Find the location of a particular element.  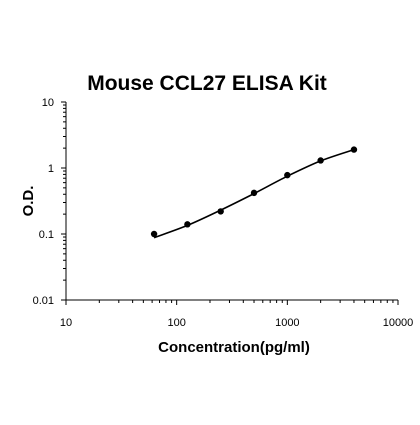

x-tick-label: 100 is located at coordinates (176, 323).